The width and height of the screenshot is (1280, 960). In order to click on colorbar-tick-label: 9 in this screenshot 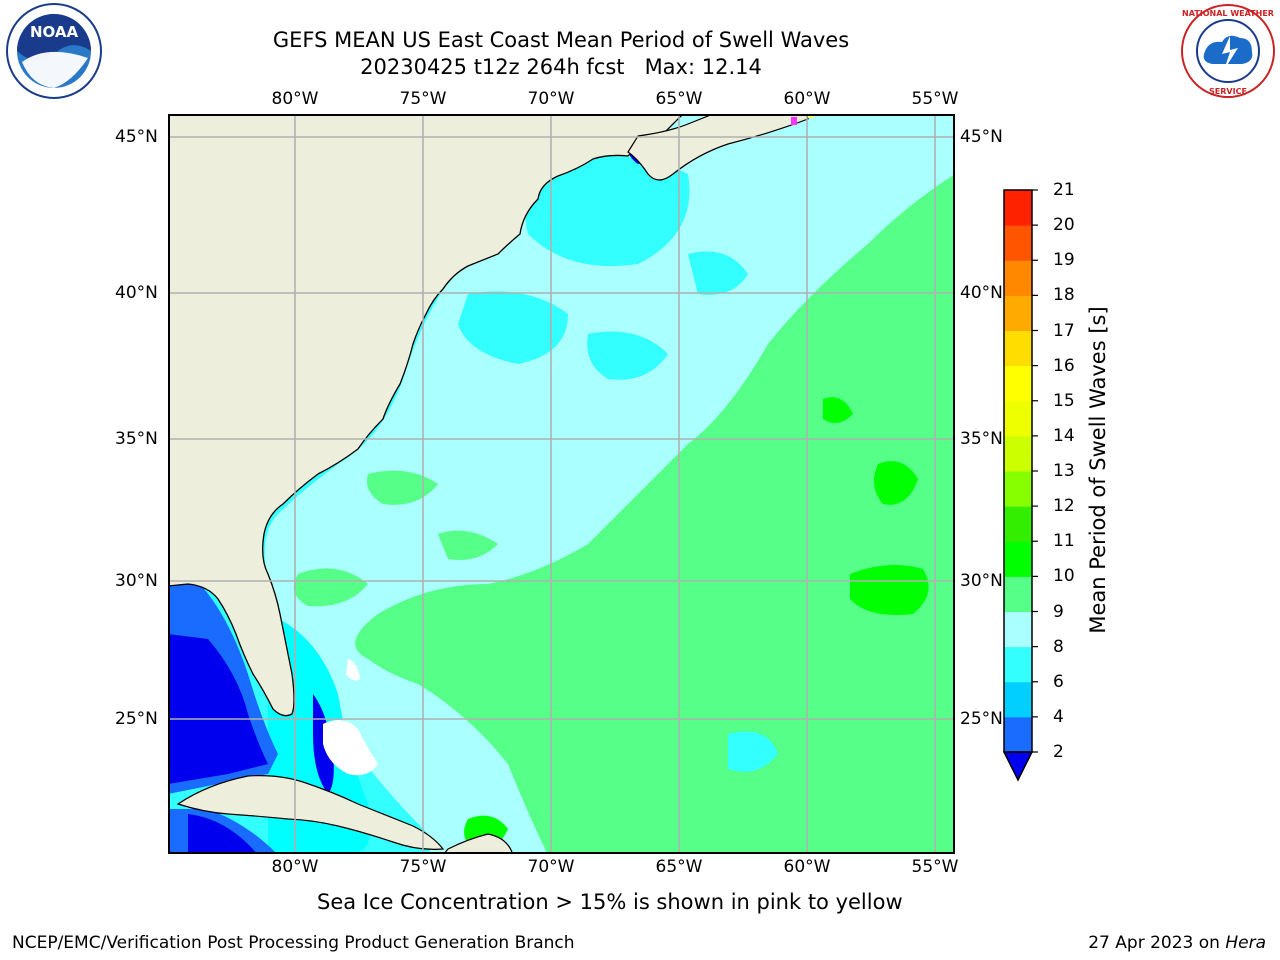, I will do `click(1058, 611)`.